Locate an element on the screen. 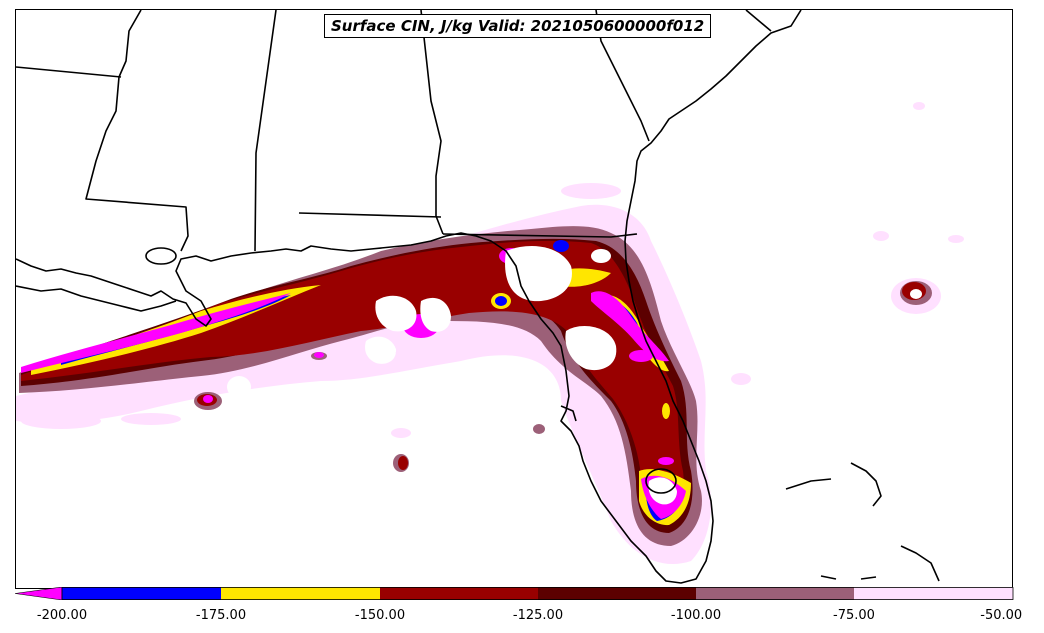 The height and width of the screenshot is (633, 1044). border-al-fl is located at coordinates (370, 215).